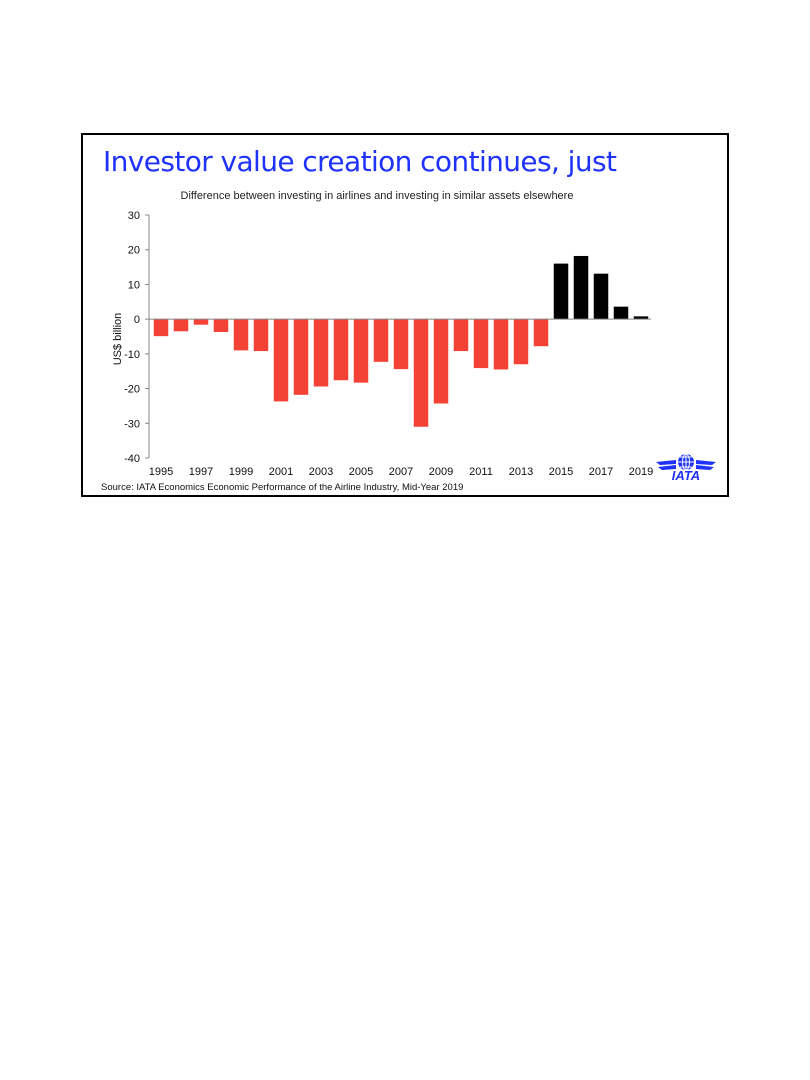 This screenshot has height=1080, width=810. What do you see at coordinates (321, 353) in the screenshot?
I see `bar-2003` at bounding box center [321, 353].